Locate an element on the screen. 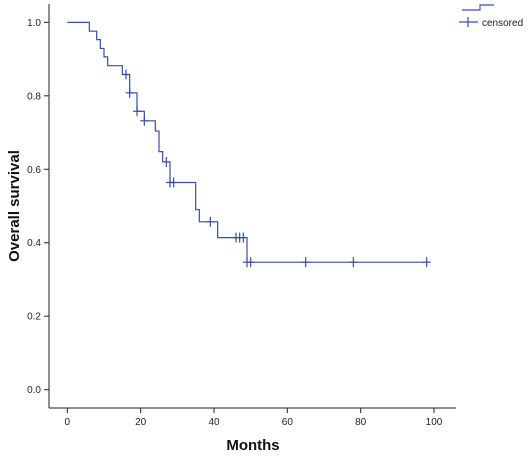 Image resolution: width=530 pixels, height=456 pixels. legend: censored is located at coordinates (491, 16).